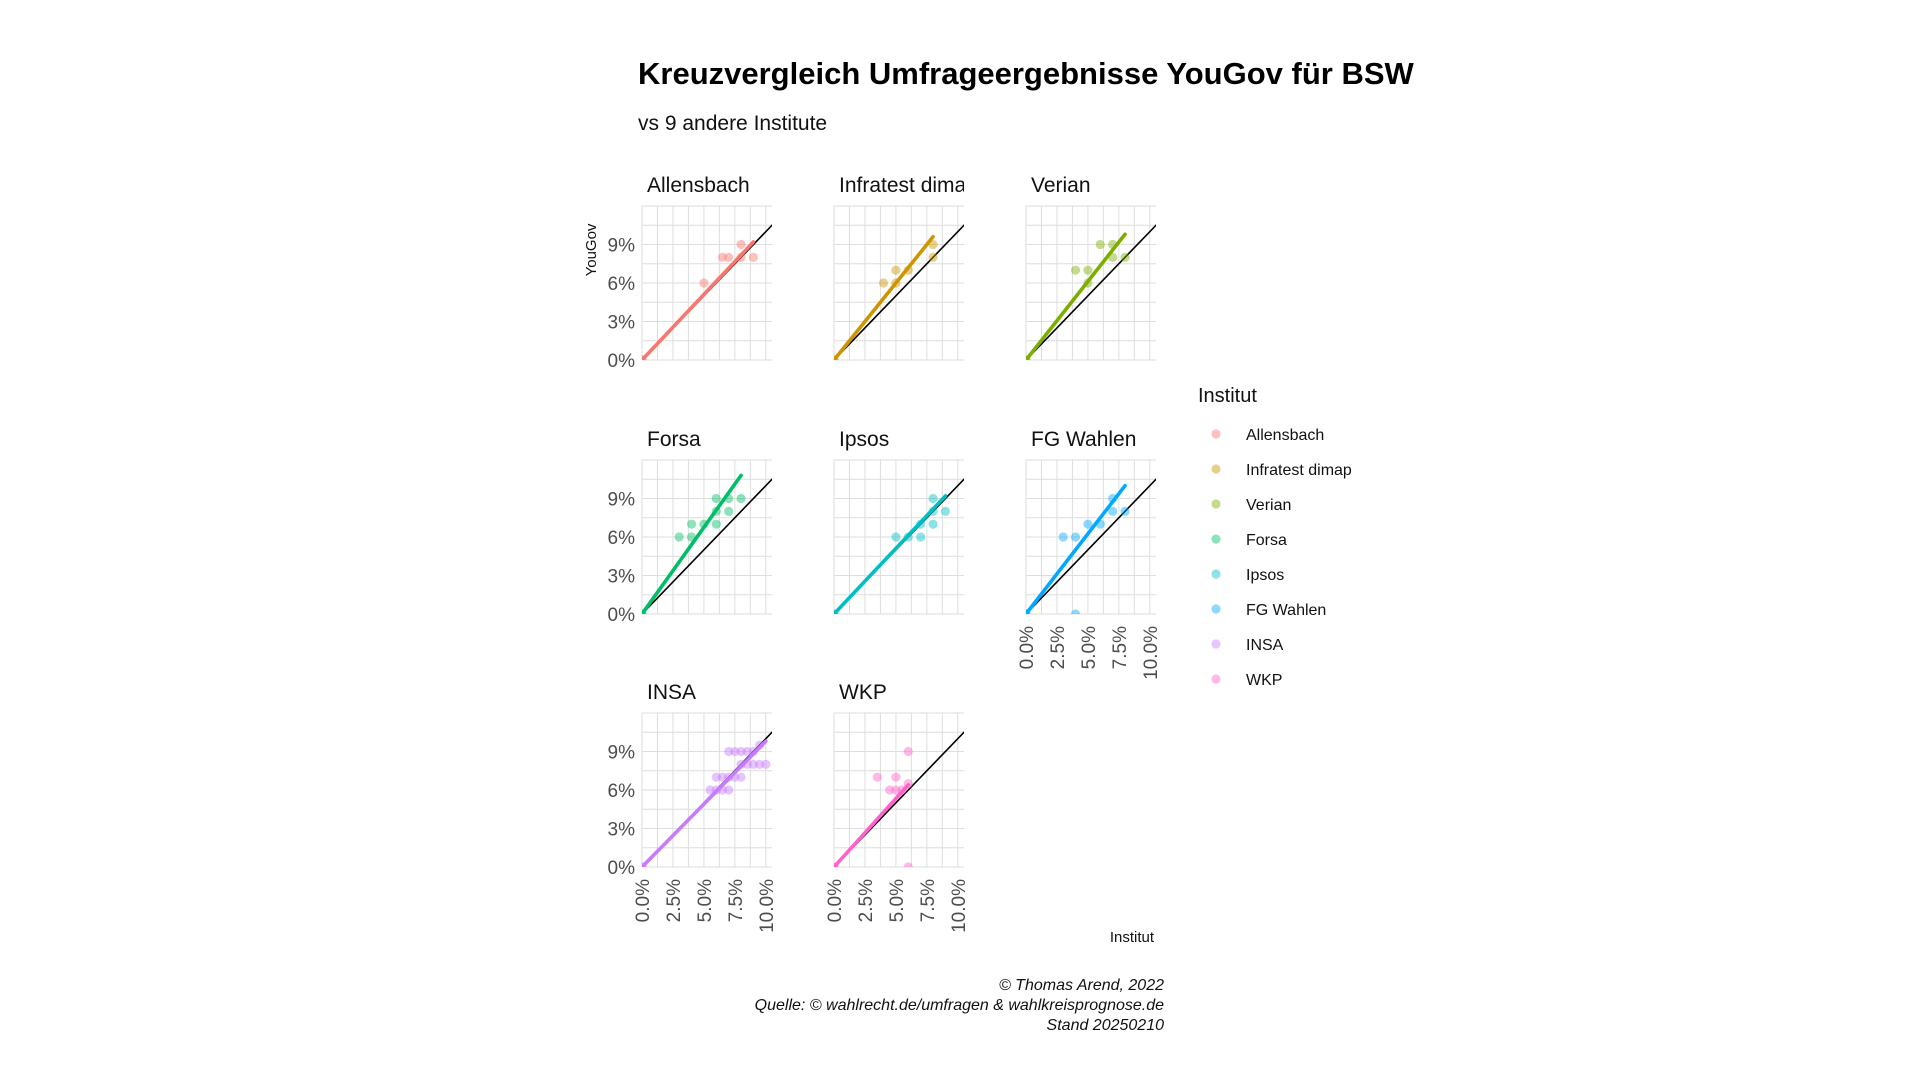  I want to click on panel-insa: INSA 0% 3% 6% 9% 0.0% 2.5% 5.0% 7.5% 10.0%, so click(693, 807).